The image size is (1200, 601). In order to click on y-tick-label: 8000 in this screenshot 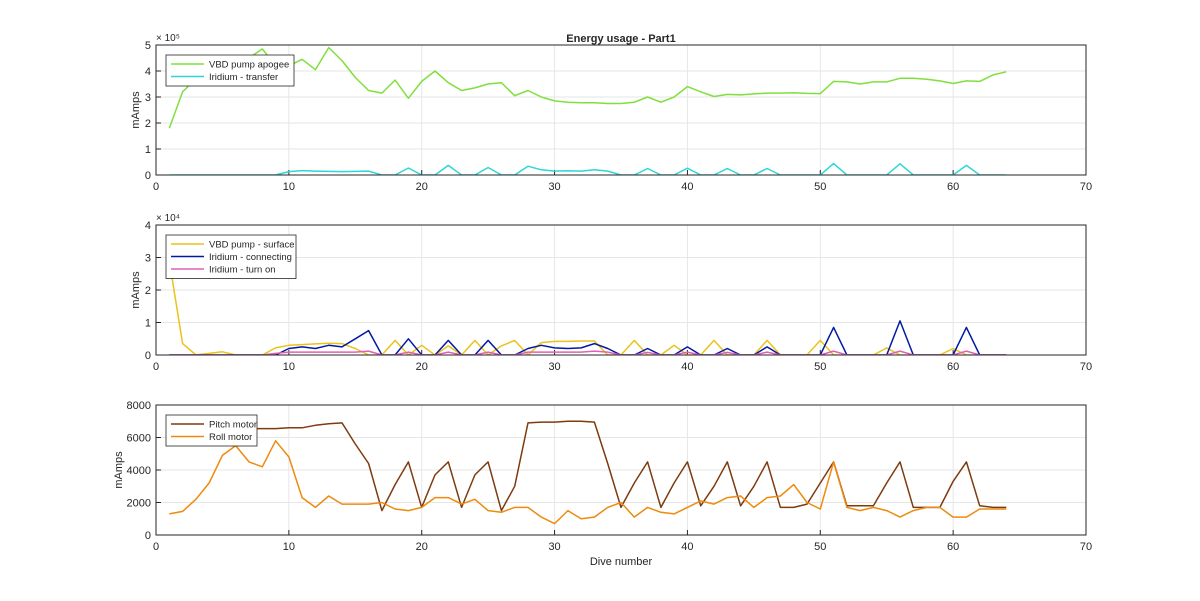, I will do `click(139, 406)`.